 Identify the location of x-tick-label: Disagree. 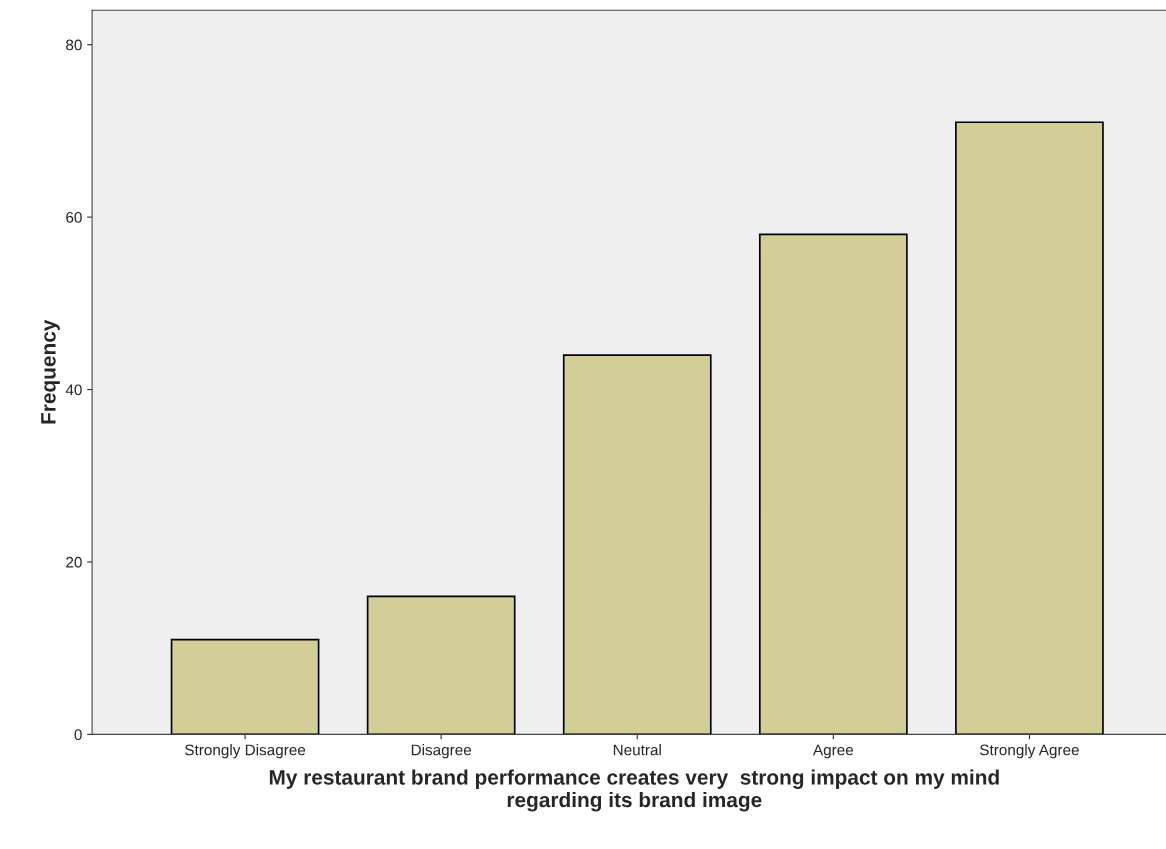
(441, 751).